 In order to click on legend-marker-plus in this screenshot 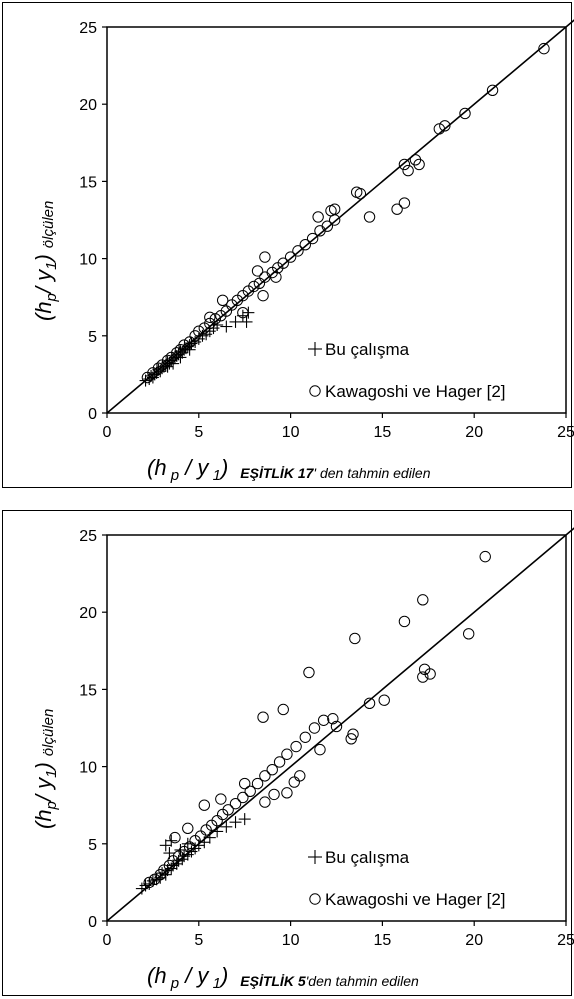, I will do `click(315, 349)`.